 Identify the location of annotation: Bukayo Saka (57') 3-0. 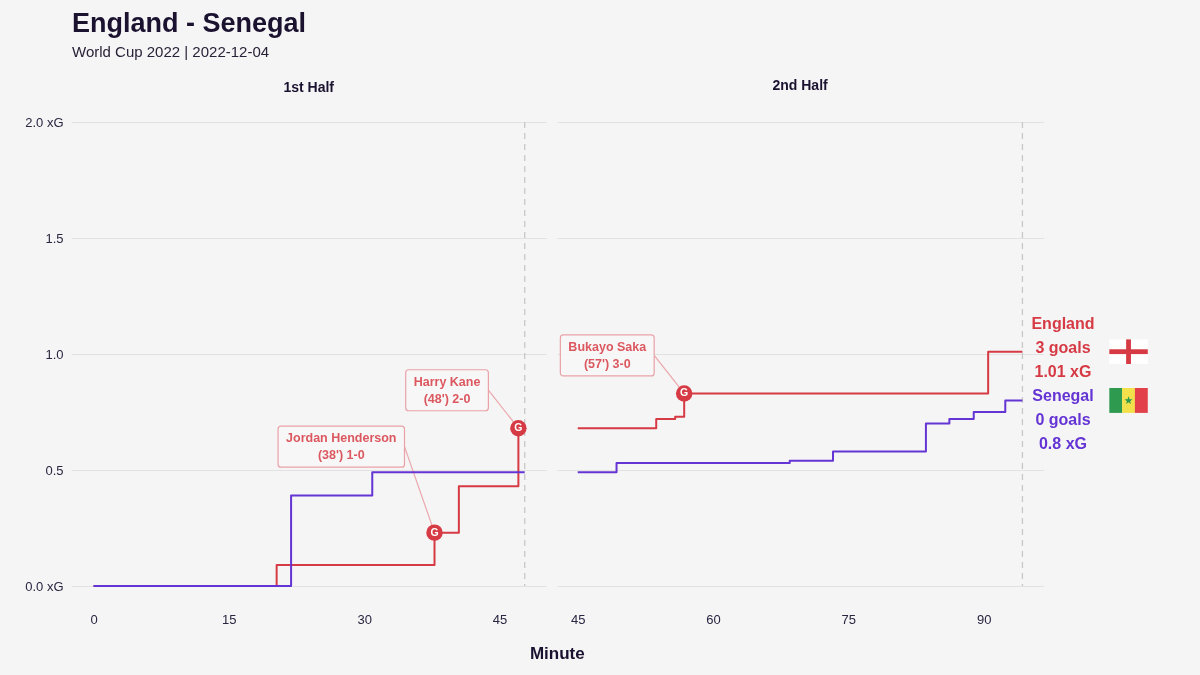
(608, 355).